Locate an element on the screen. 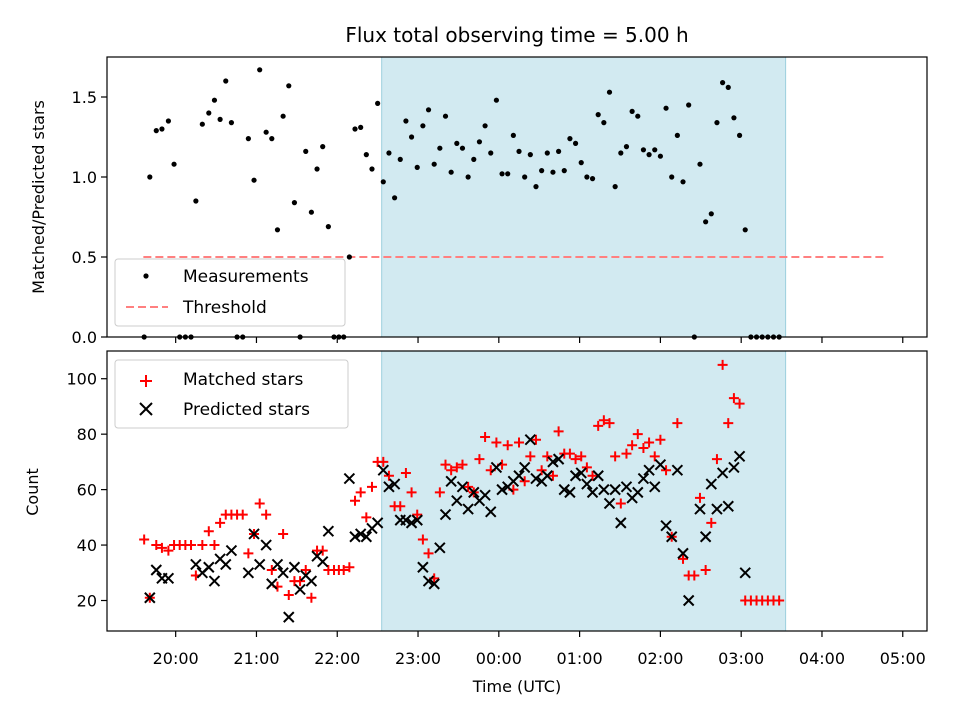 The image size is (960, 720). ratio-legend-box is located at coordinates (230, 292).